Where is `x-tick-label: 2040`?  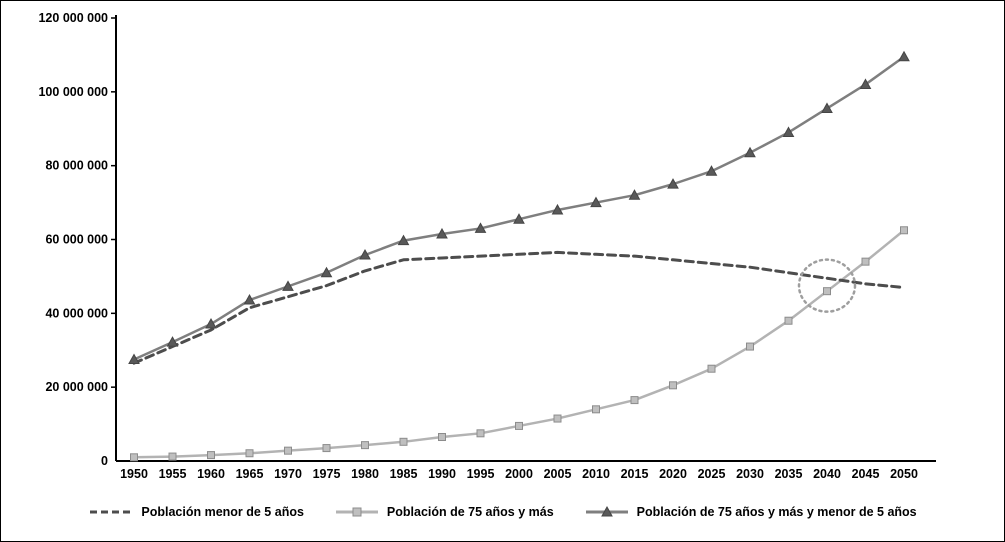
x-tick-label: 2040 is located at coordinates (827, 474).